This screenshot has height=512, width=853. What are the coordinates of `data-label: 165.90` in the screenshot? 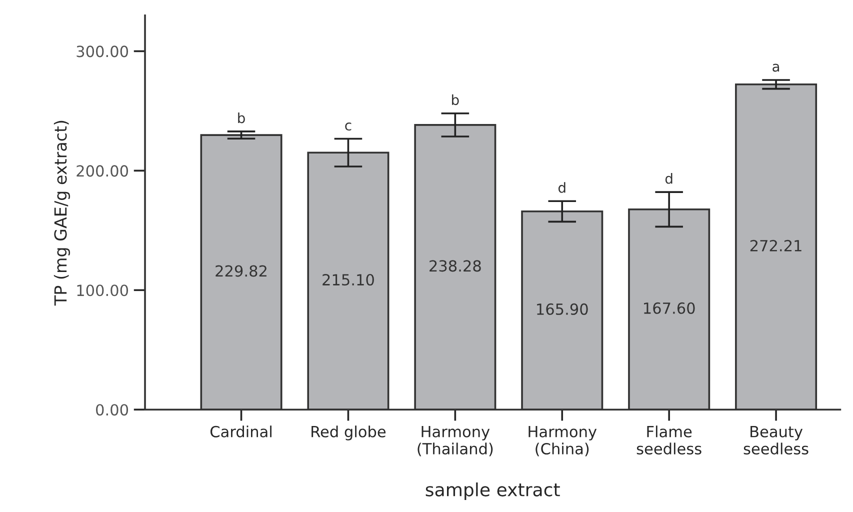 It's located at (562, 309).